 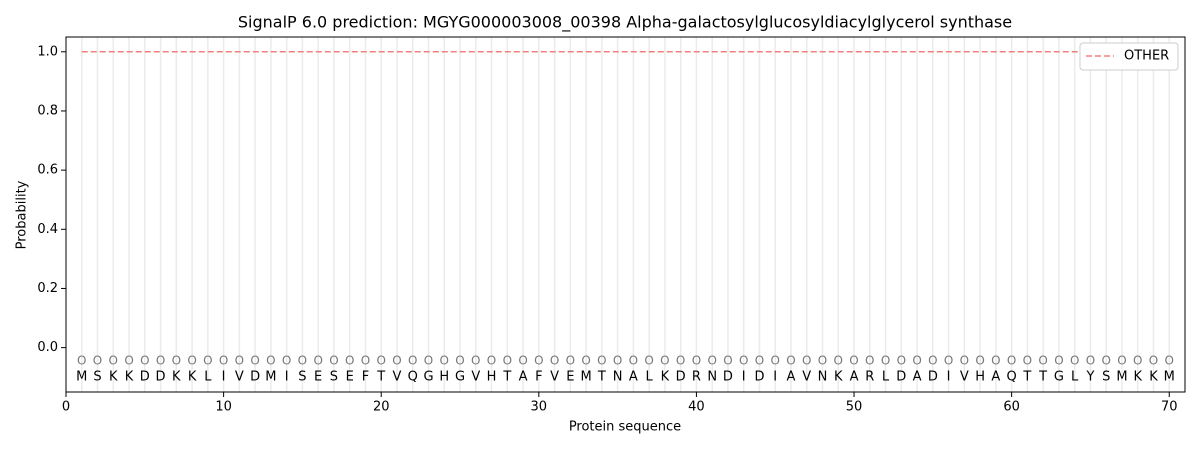 I want to click on x-tick-label: 0, so click(x=66, y=407).